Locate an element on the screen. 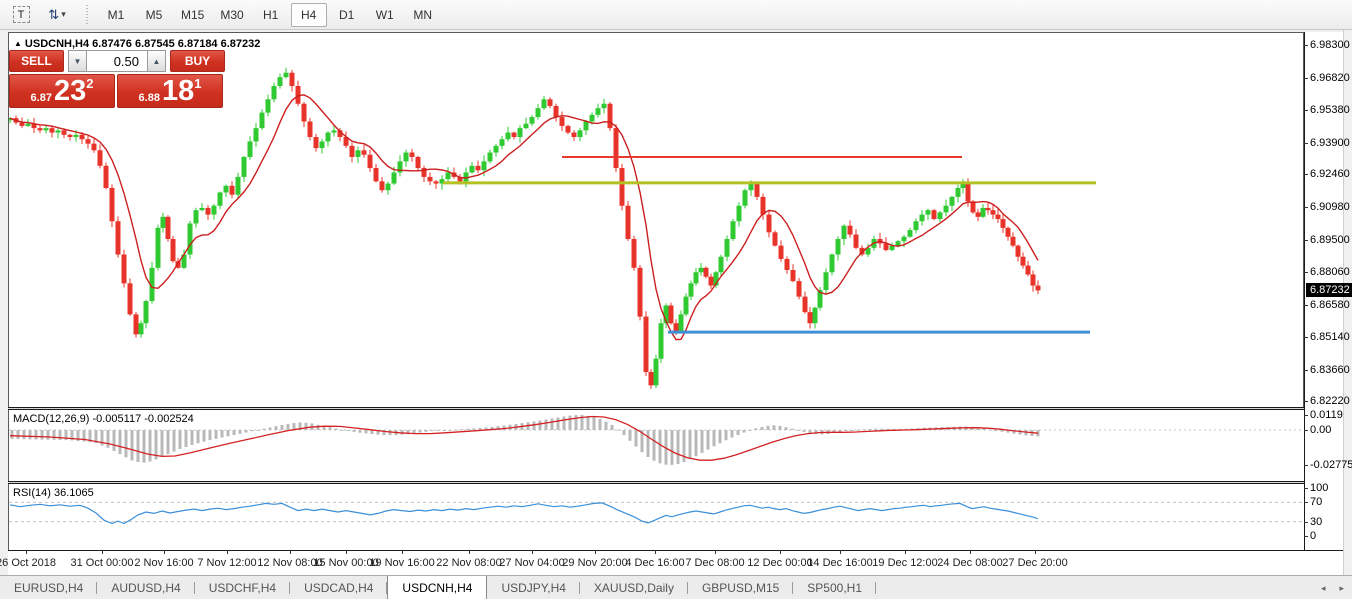 The image size is (1352, 599). volume-increase-button: ▲ is located at coordinates (156, 61).